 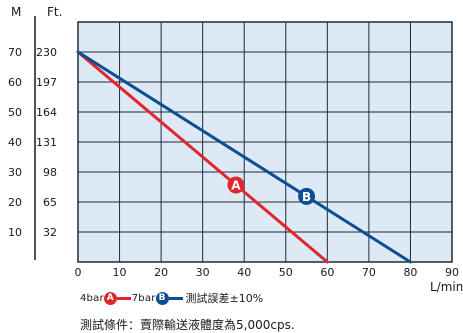 I want to click on y-tick-ft-131: 131, so click(x=46, y=142).